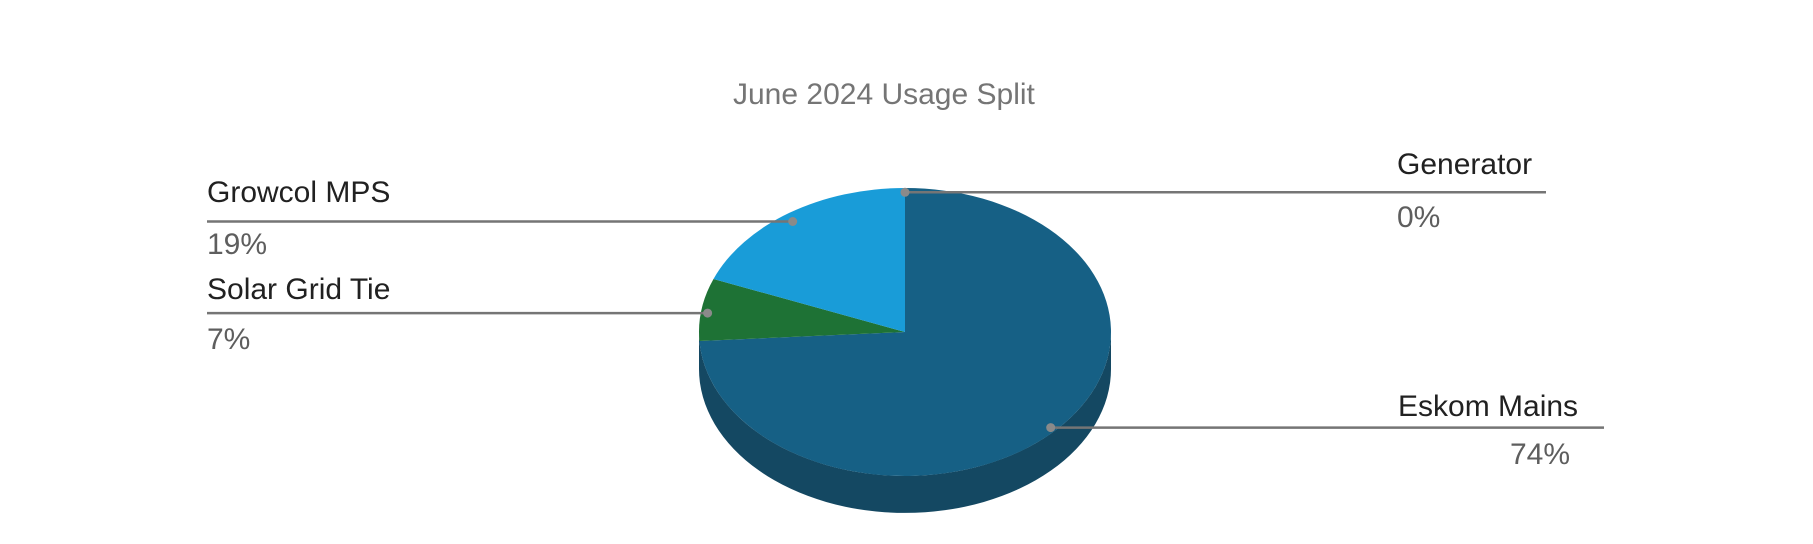 The height and width of the screenshot is (544, 1813). What do you see at coordinates (229, 339) in the screenshot?
I see `percent-solar-grid-tie: 7%` at bounding box center [229, 339].